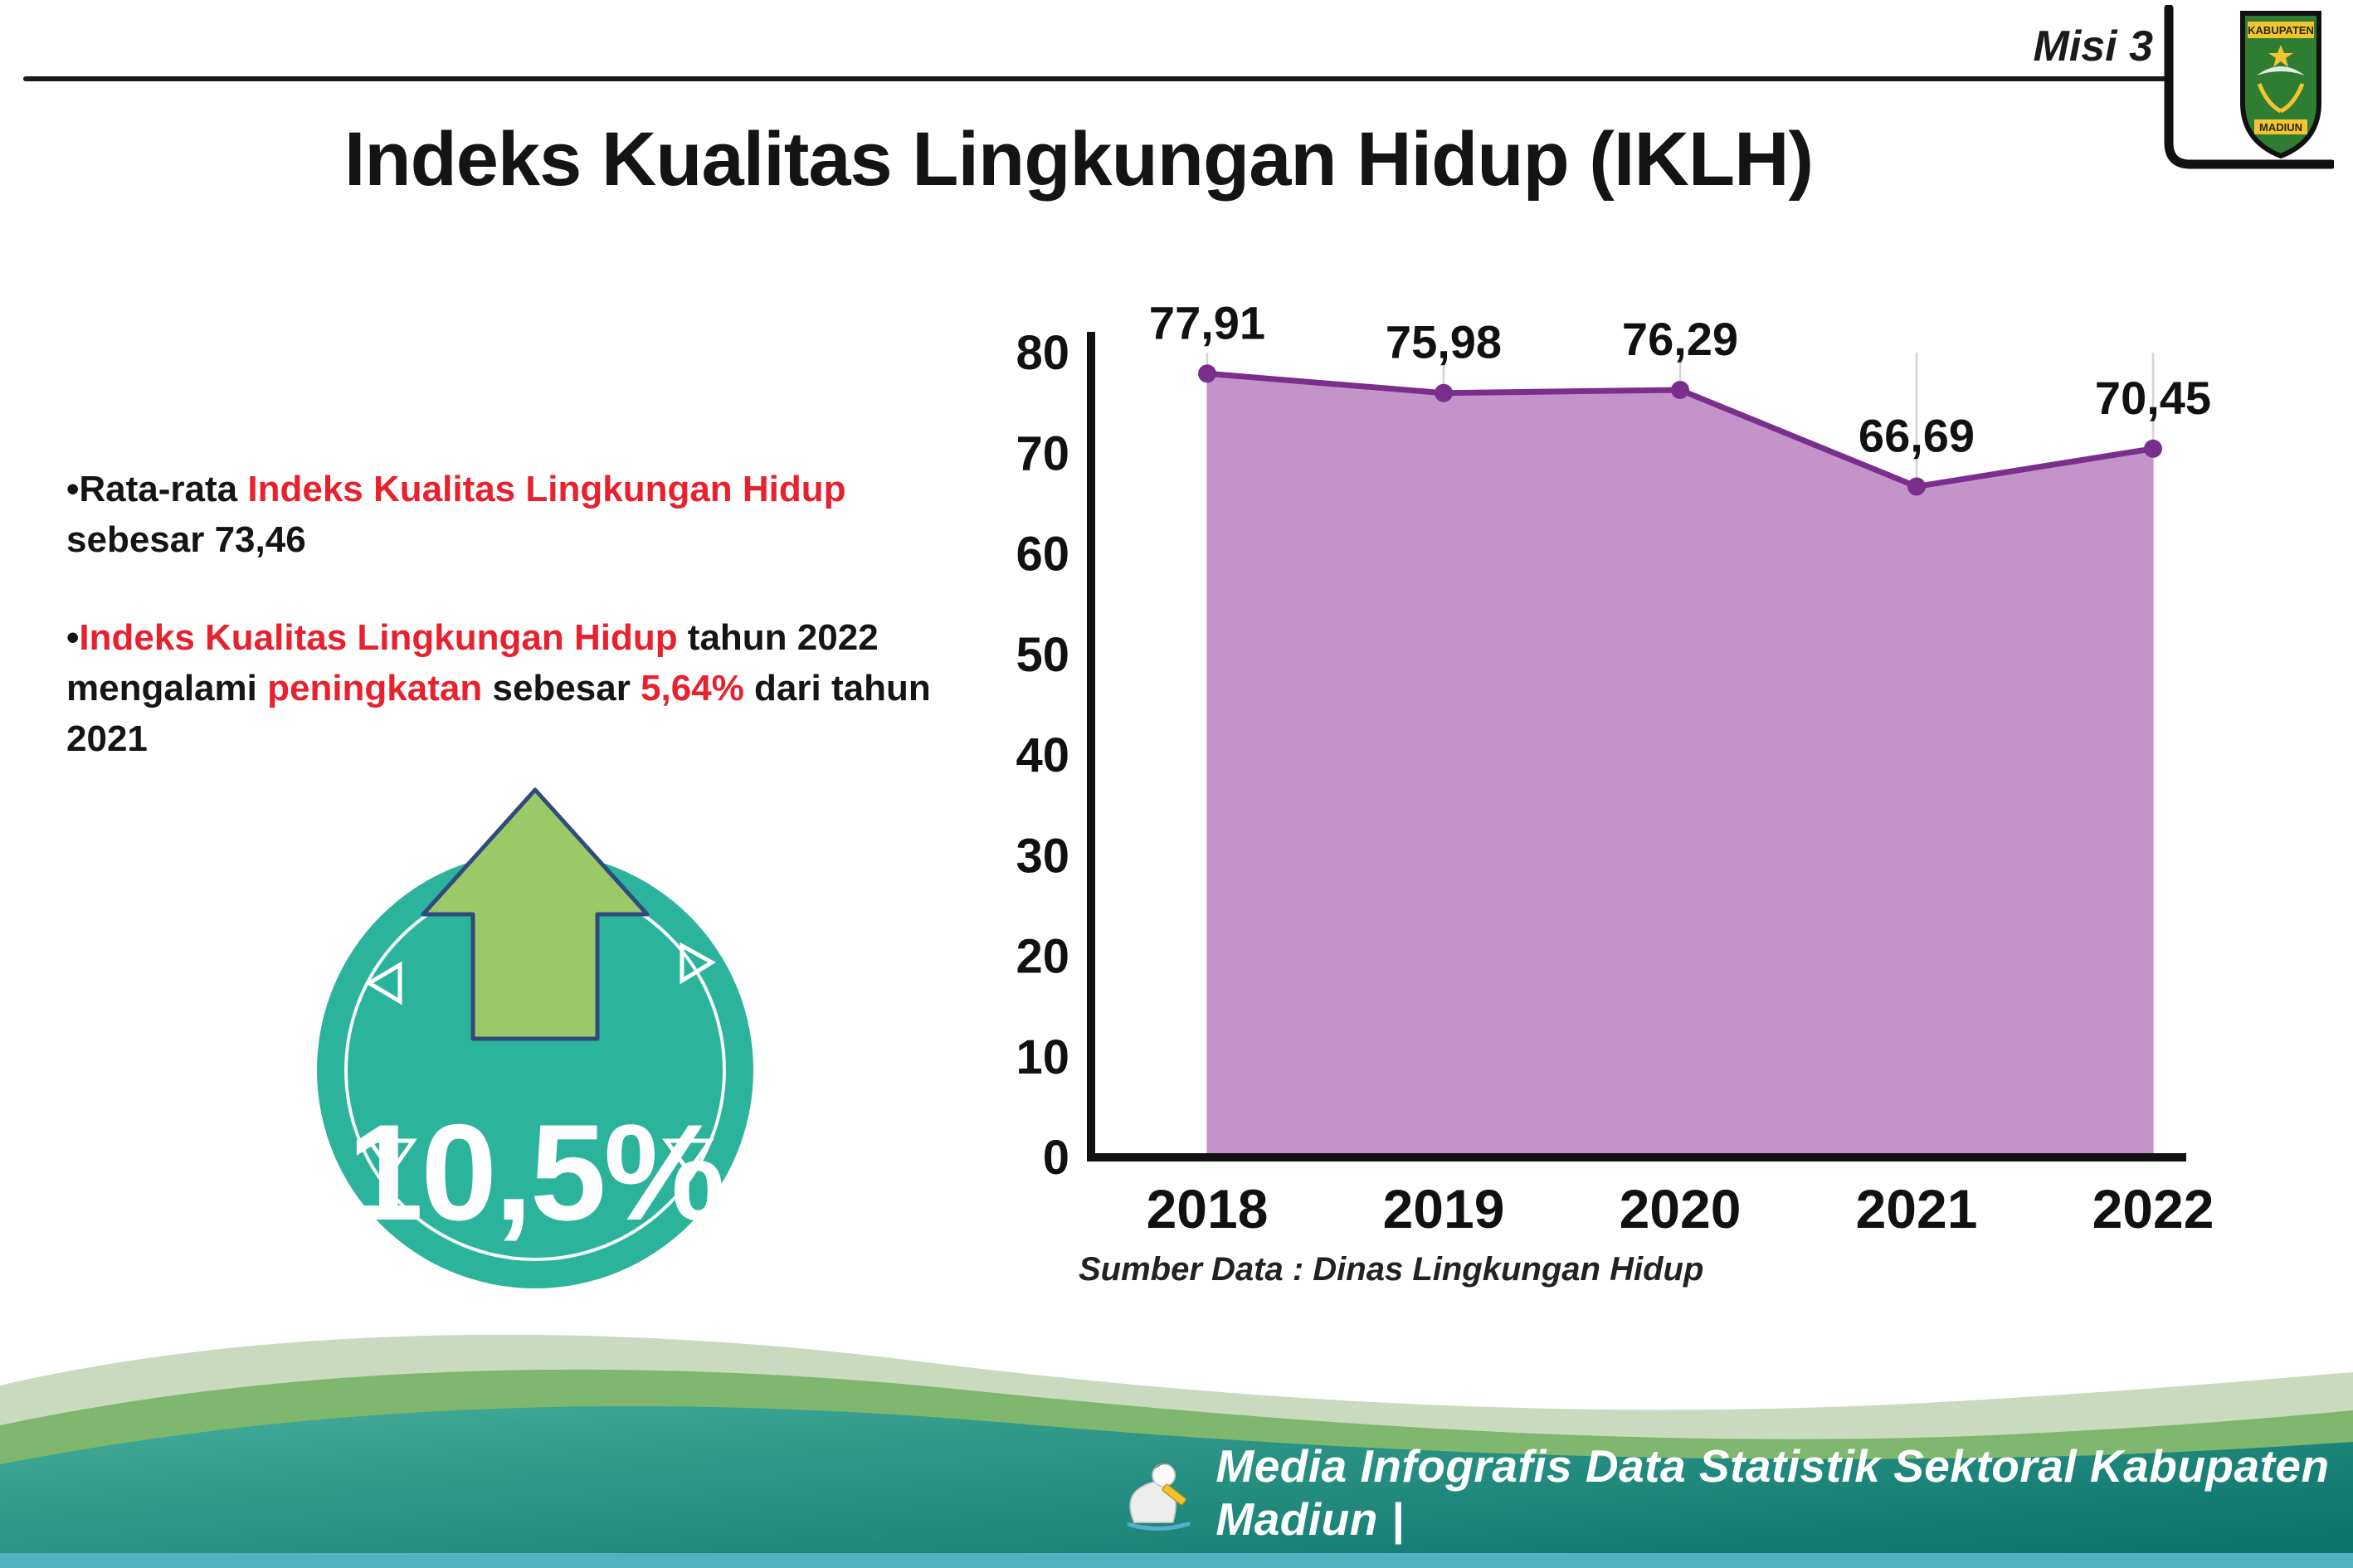 The height and width of the screenshot is (1568, 2353). Describe the element at coordinates (1042, 957) in the screenshot. I see `y-tick-label: 20` at that location.